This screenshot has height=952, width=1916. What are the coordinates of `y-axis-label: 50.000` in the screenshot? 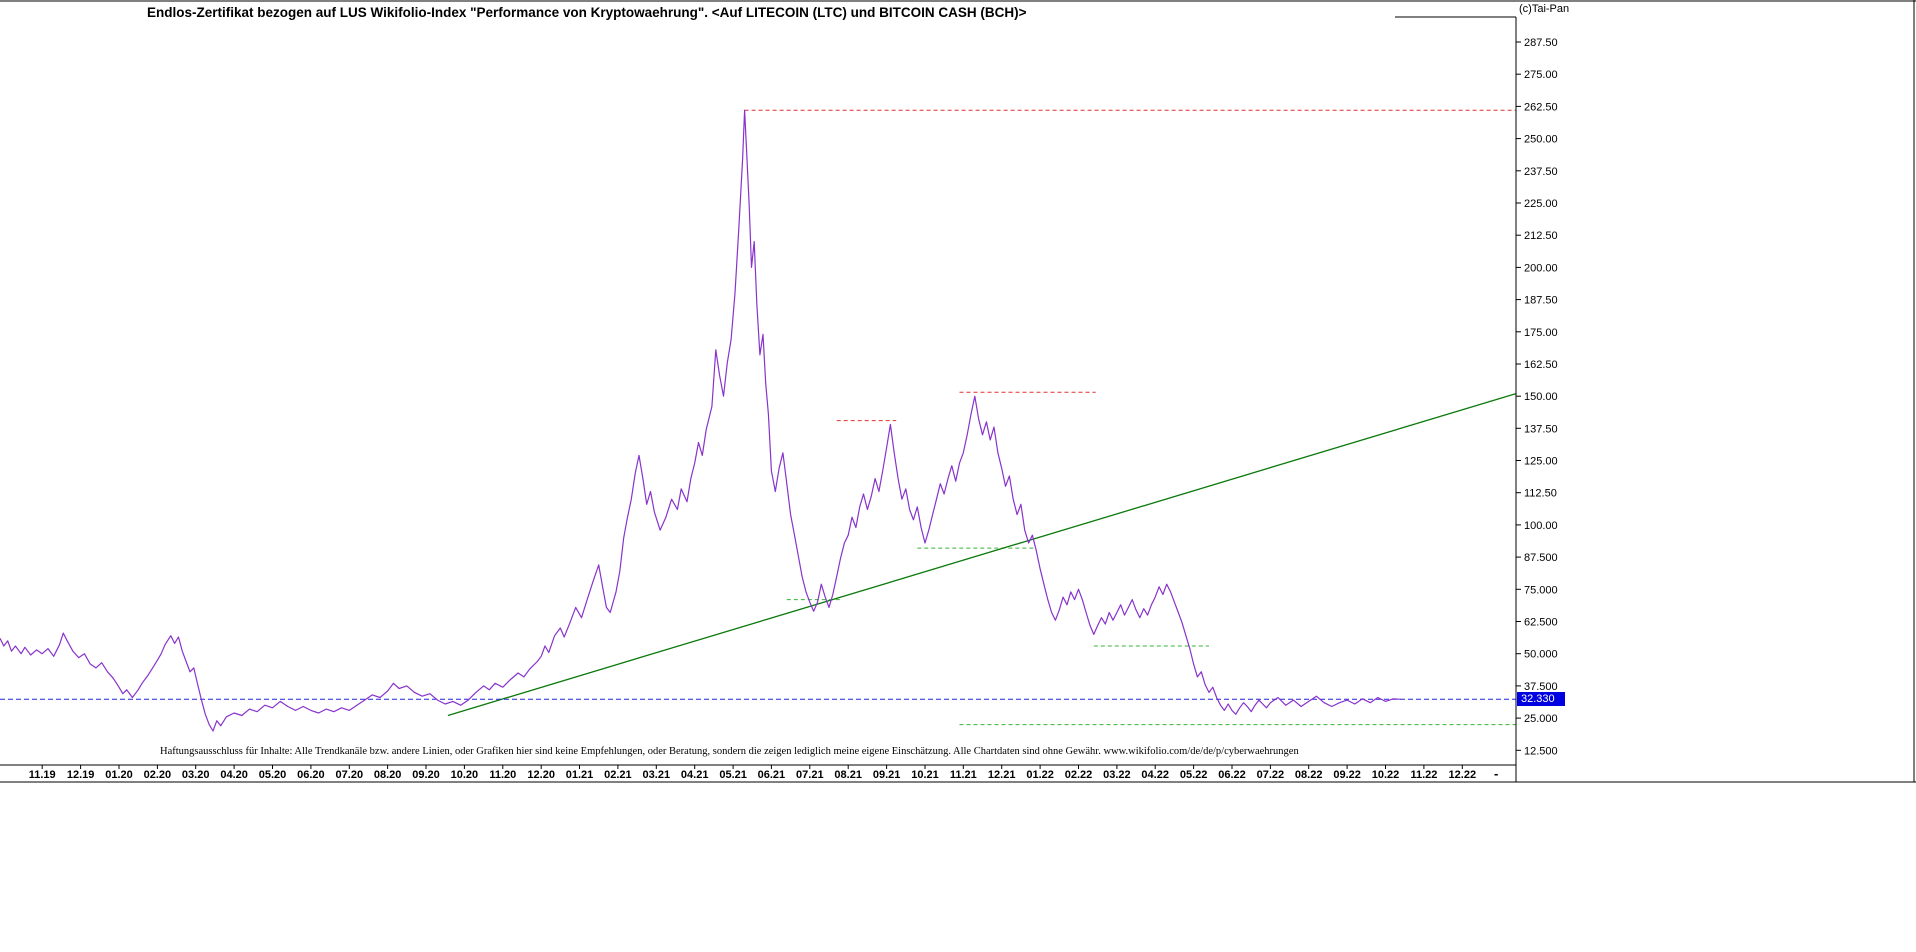 It's located at (1541, 655).